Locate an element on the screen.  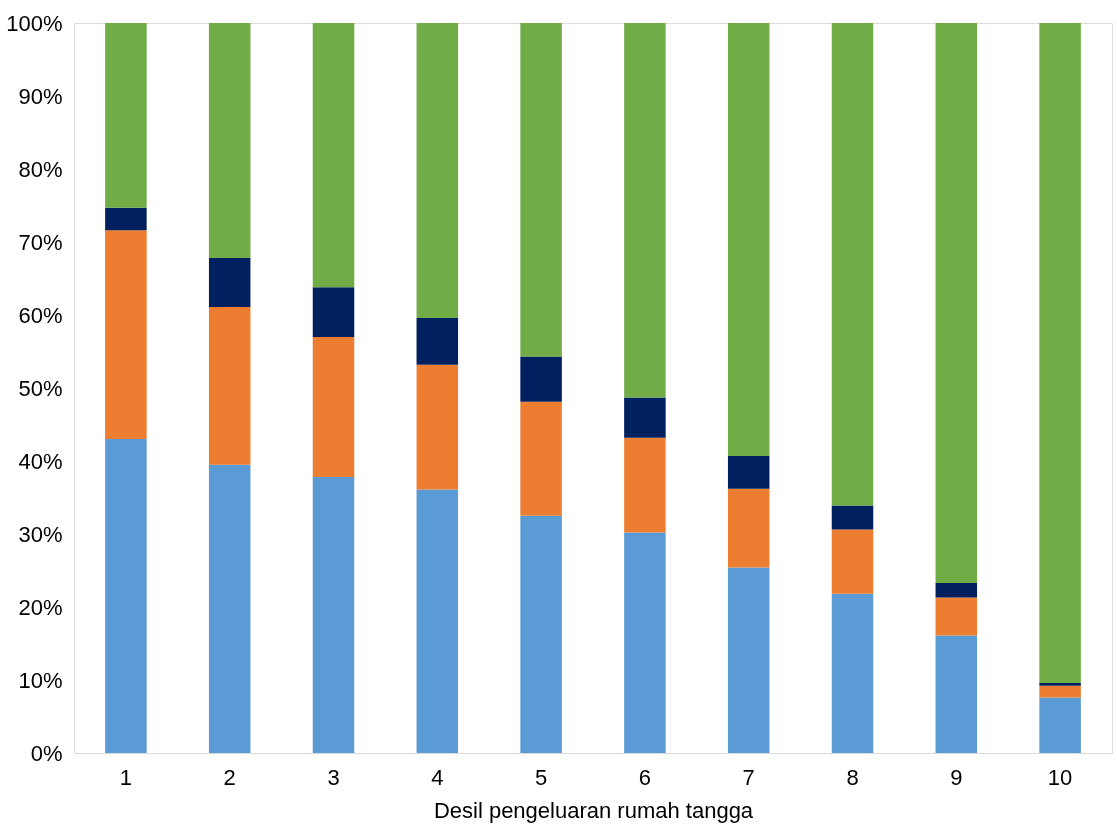
x-tick-label: 10 is located at coordinates (1060, 777).